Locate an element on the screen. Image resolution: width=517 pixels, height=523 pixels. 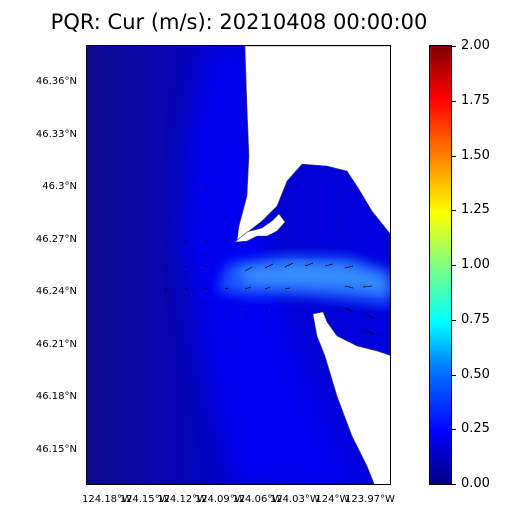
land-south is located at coordinates (351, 397).